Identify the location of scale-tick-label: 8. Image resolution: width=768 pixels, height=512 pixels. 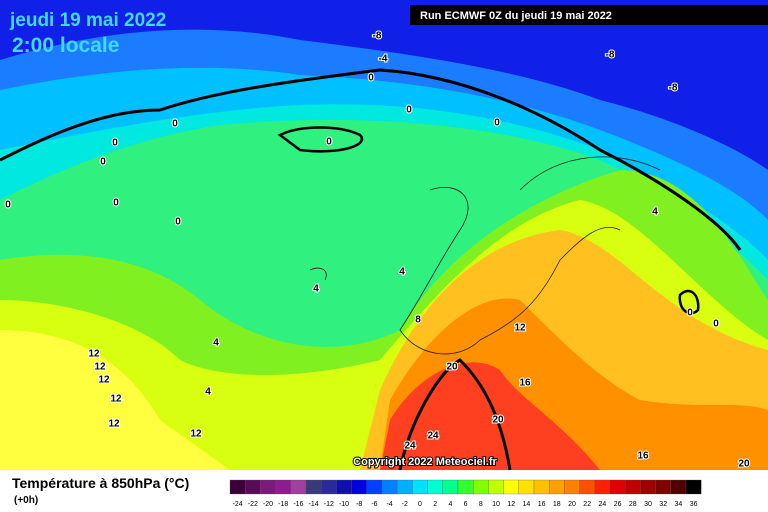
(481, 504).